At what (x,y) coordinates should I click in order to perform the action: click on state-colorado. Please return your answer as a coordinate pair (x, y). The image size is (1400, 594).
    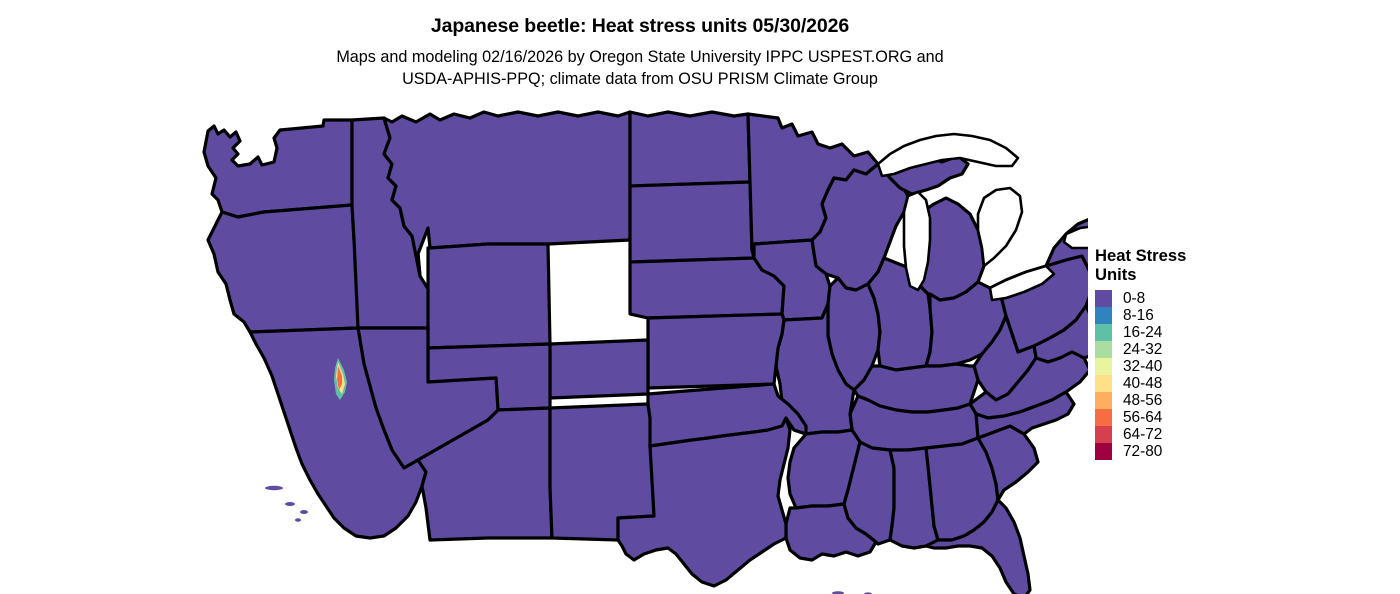
    Looking at the image, I should click on (599, 369).